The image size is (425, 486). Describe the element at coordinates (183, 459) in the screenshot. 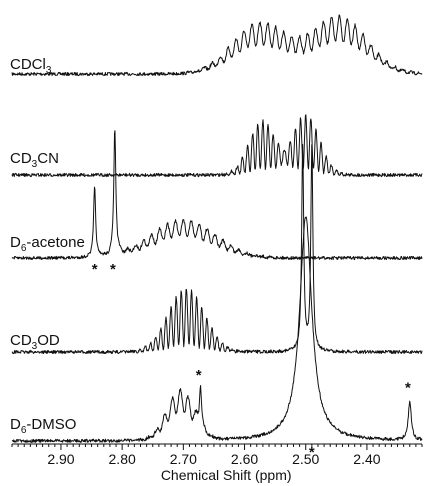

I see `x-tick-label: 2.70` at that location.